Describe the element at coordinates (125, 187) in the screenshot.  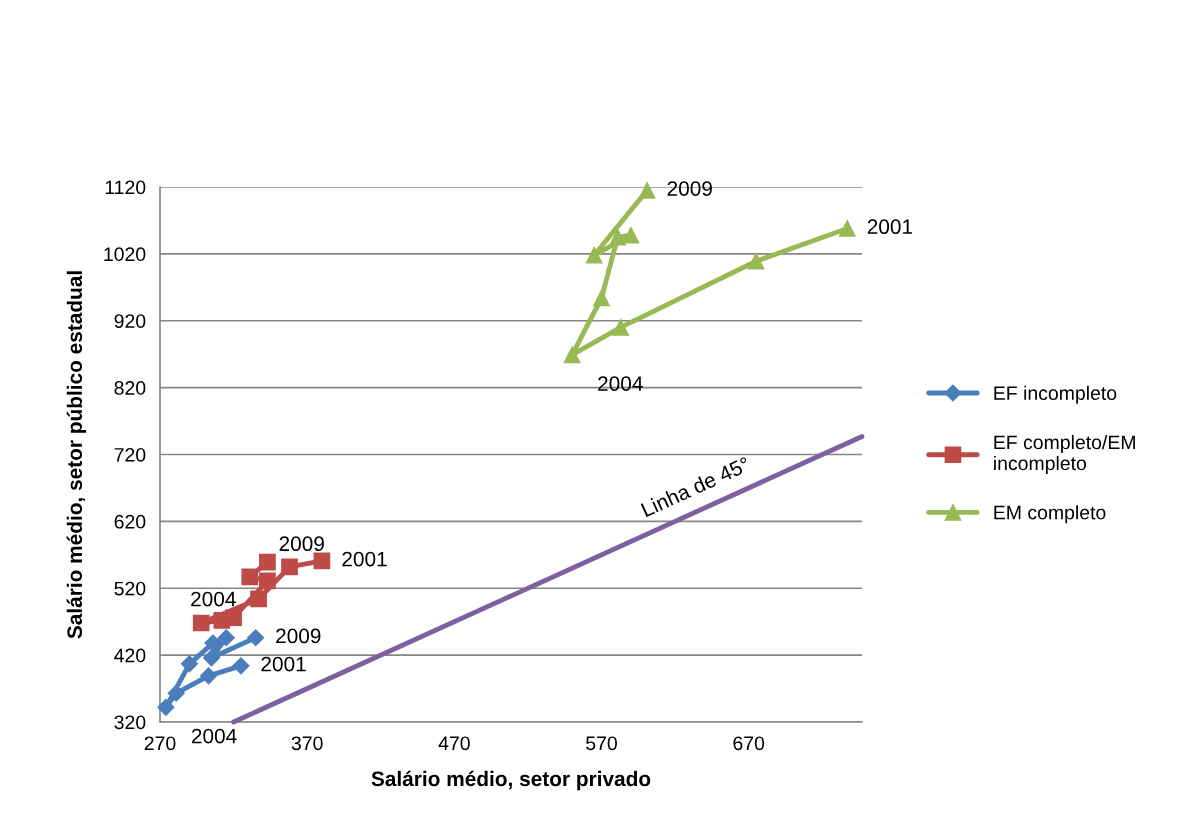
I see `y-tick-label: 1120` at that location.